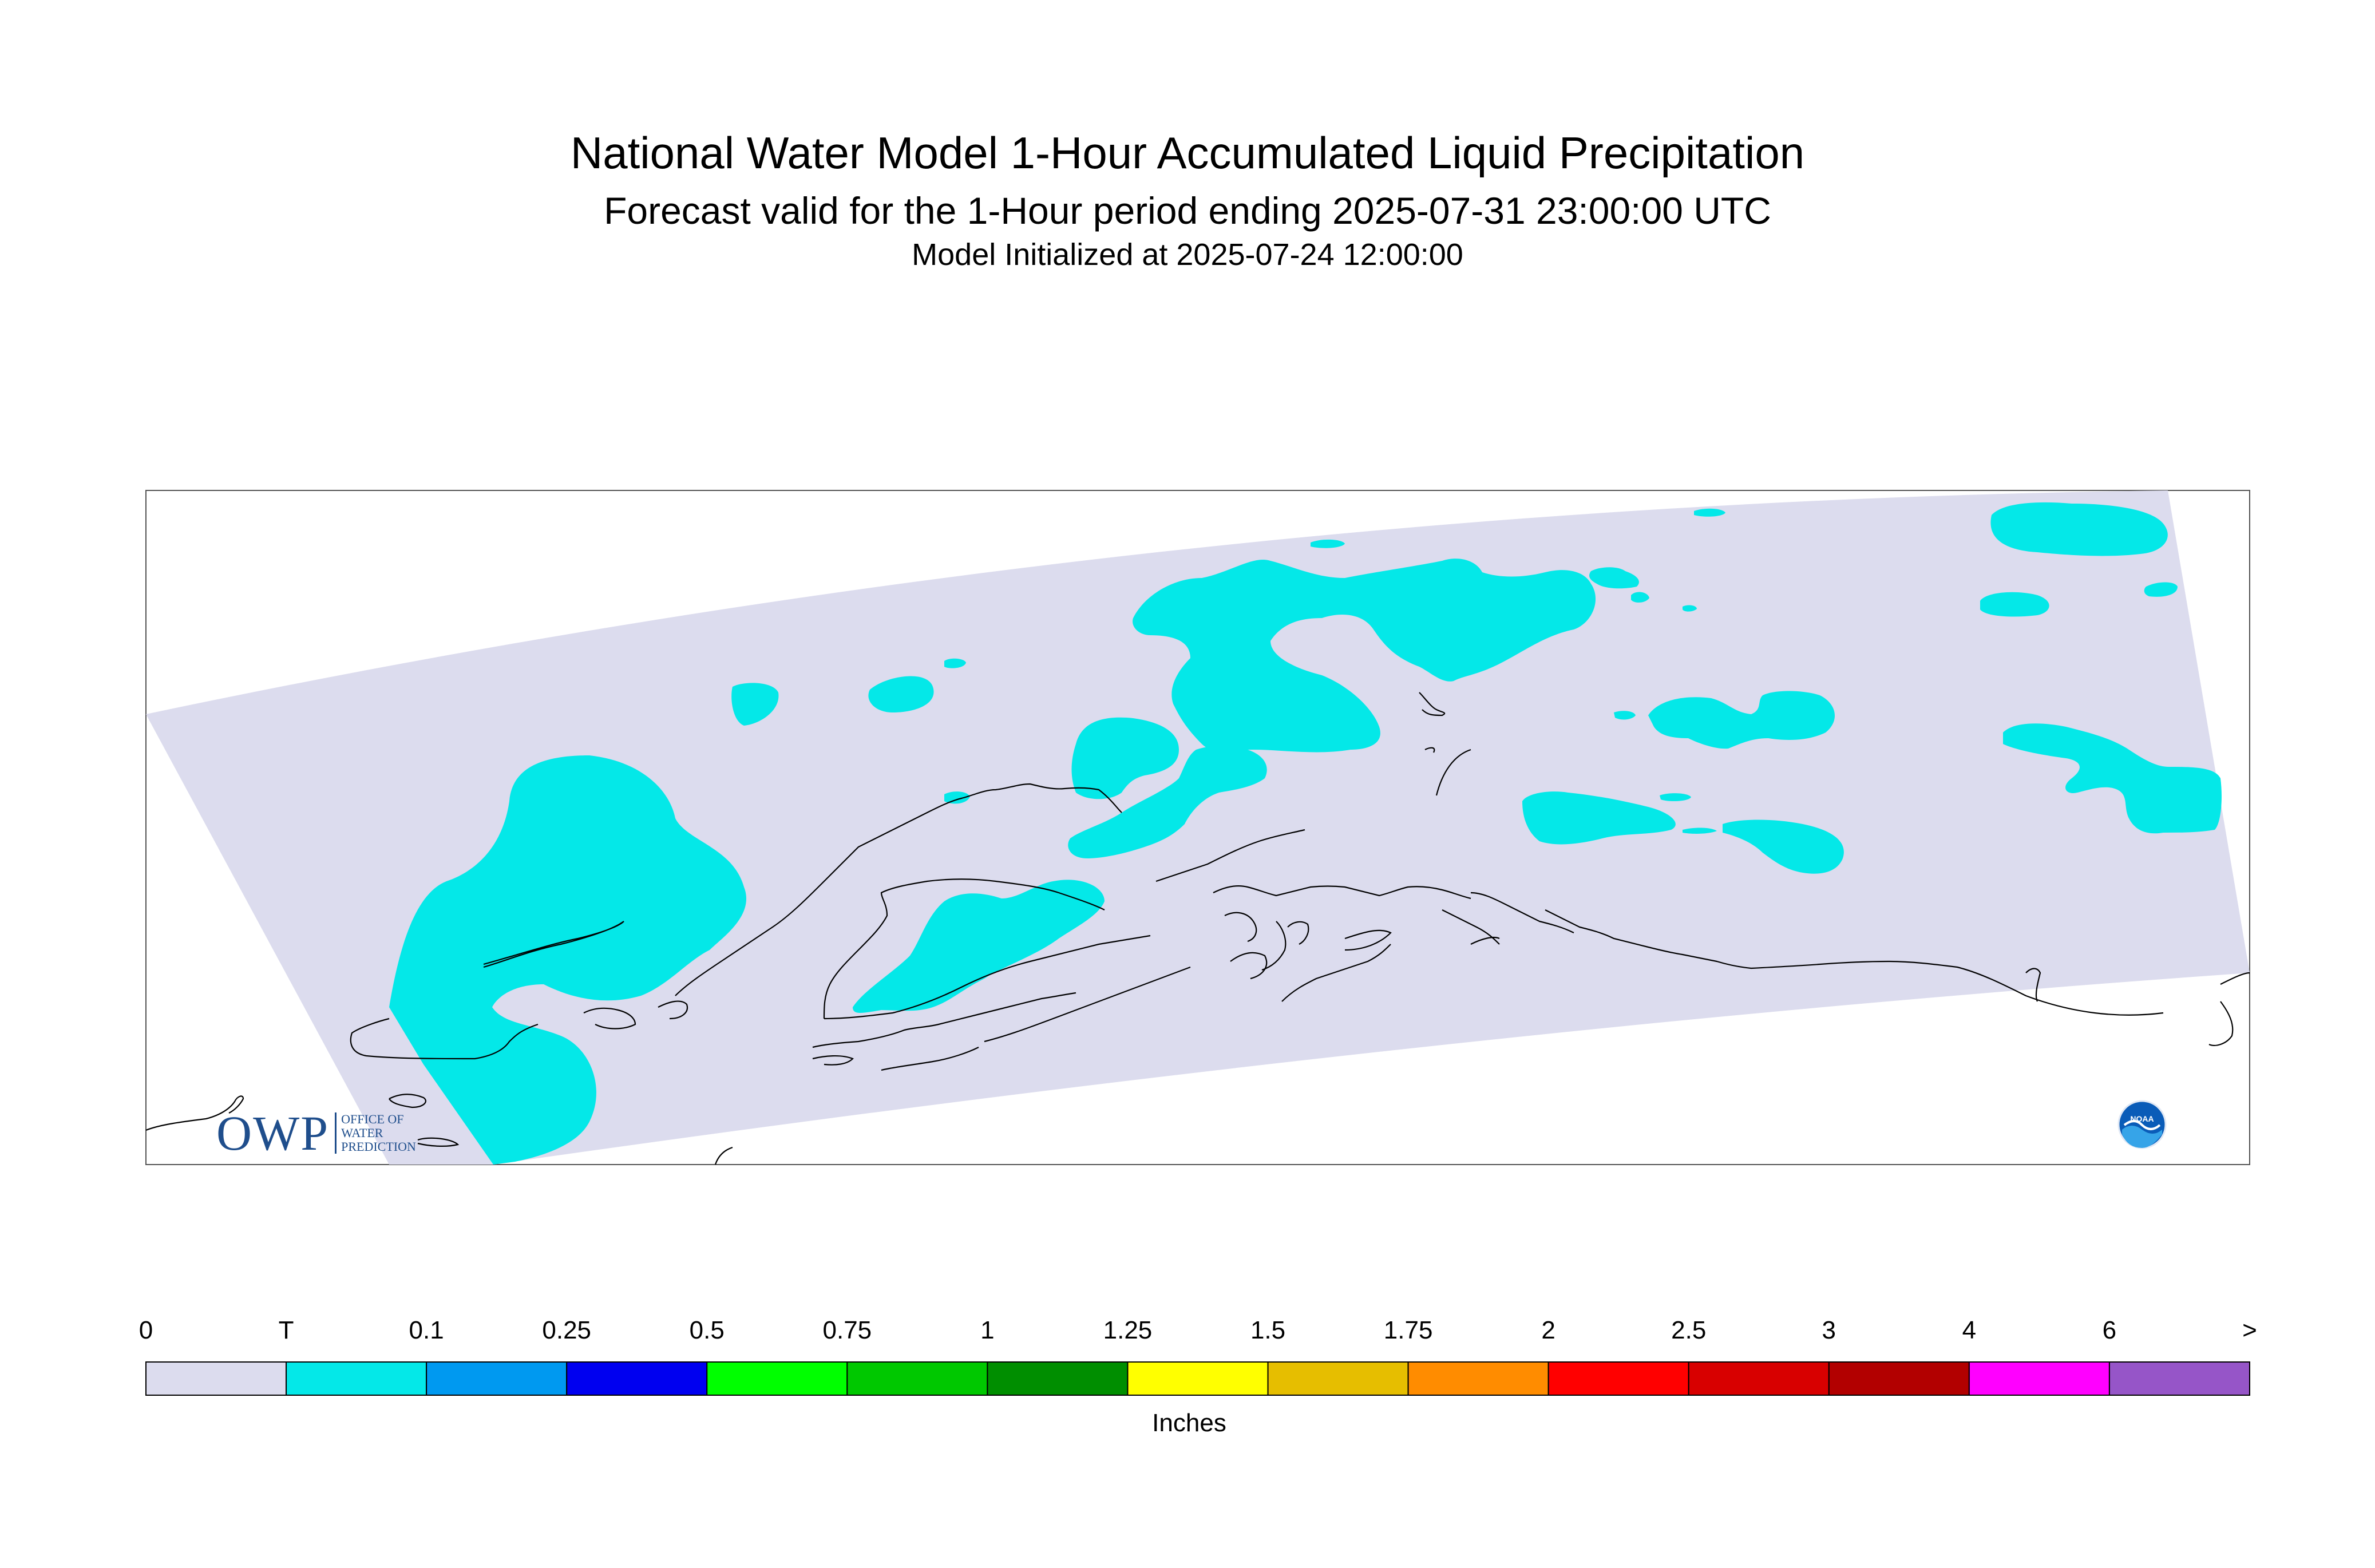  What do you see at coordinates (373, 1119) in the screenshot?
I see `owp-logo-line1: OFFICE OF` at bounding box center [373, 1119].